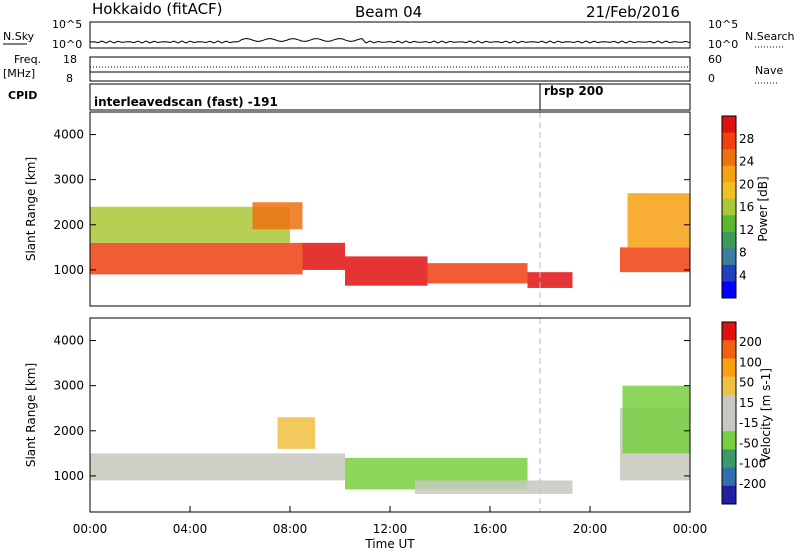 Image resolution: width=800 pixels, height=558 pixels. What do you see at coordinates (746, 184) in the screenshot?
I see `colorbar-tick-3: 20` at bounding box center [746, 184].